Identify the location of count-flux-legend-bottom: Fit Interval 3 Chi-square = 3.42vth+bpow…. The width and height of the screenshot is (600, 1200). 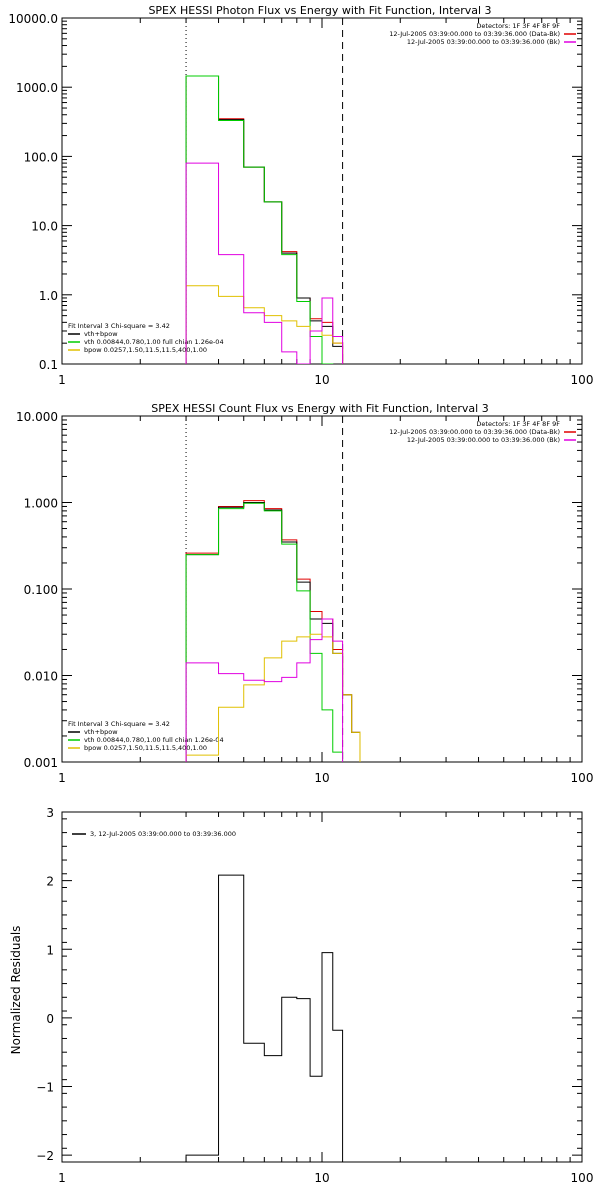
(146, 736).